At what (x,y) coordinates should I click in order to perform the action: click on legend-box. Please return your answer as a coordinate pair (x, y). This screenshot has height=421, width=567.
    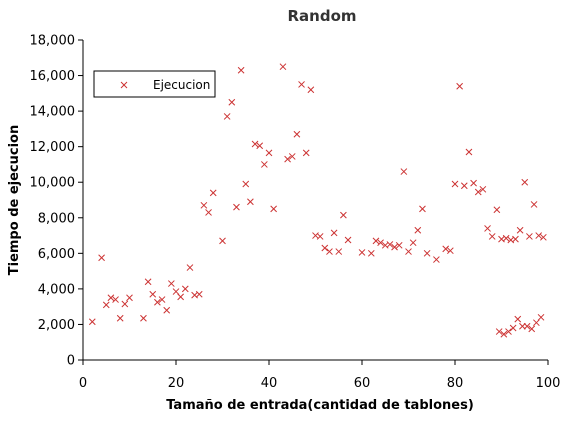
    Looking at the image, I should click on (154, 84).